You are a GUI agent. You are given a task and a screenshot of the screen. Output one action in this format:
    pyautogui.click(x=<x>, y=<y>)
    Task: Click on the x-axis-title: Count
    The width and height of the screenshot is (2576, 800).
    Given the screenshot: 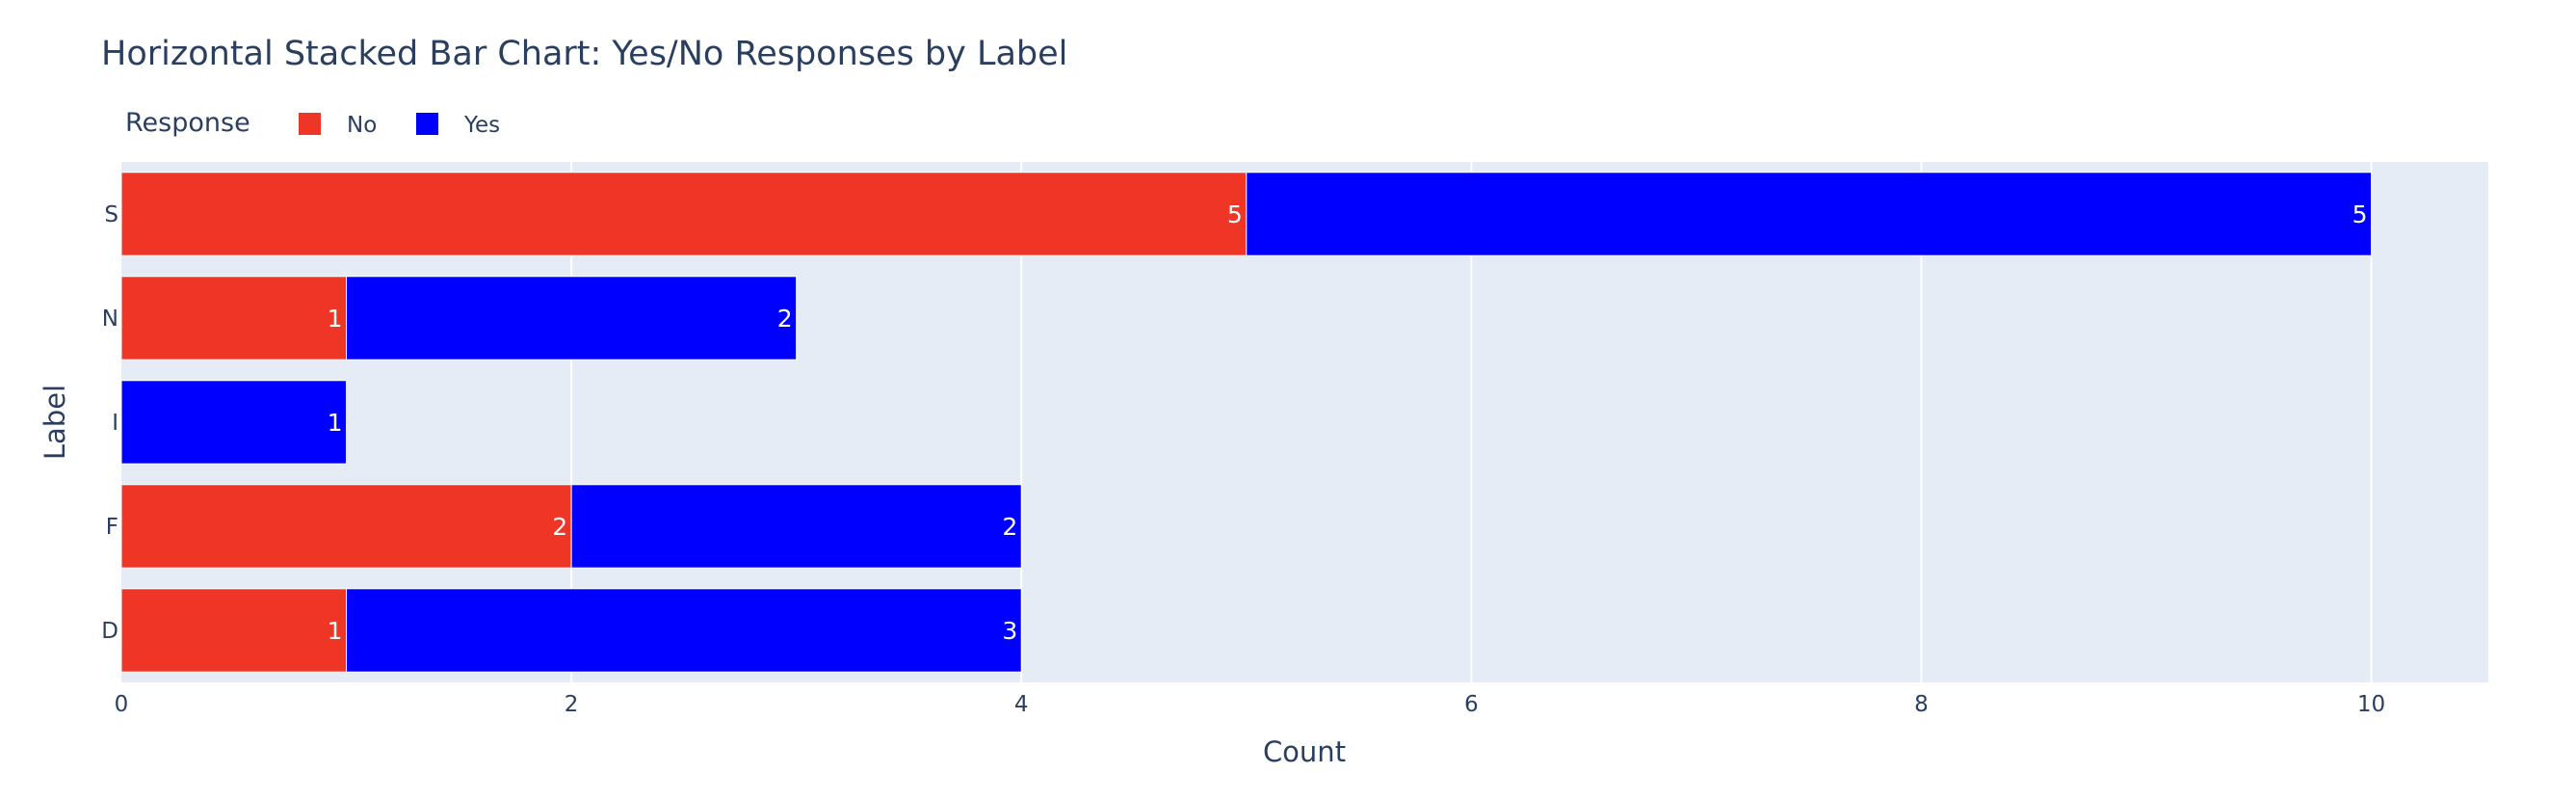 What is the action you would take?
    pyautogui.click(x=1305, y=752)
    